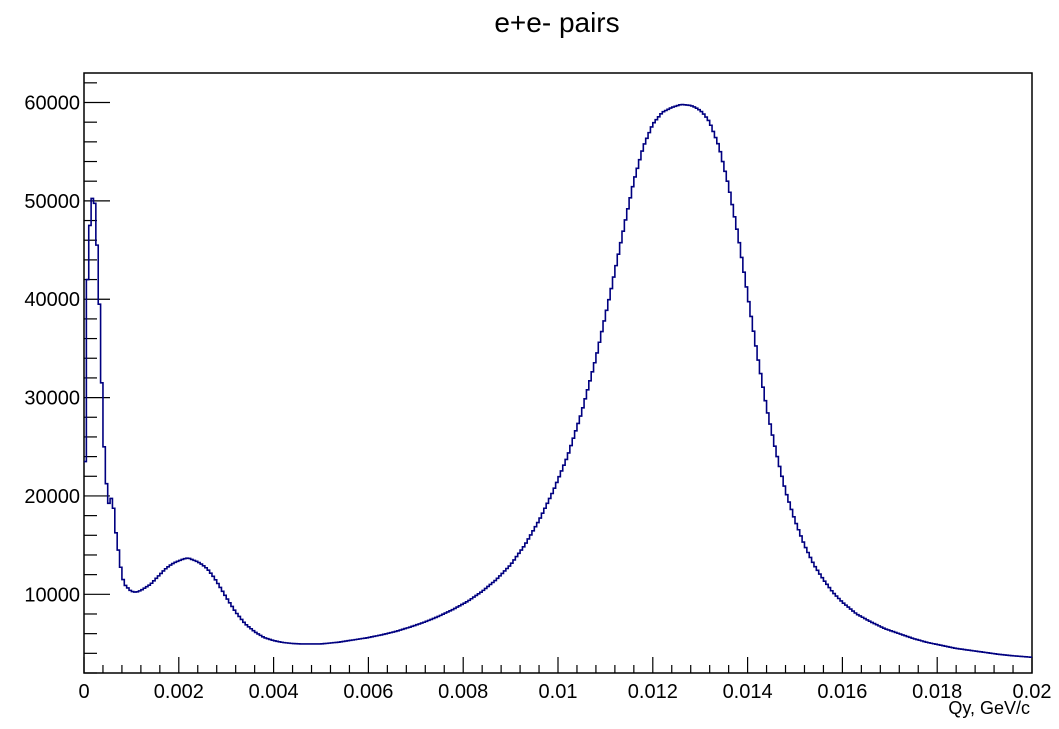 The image size is (1059, 729). I want to click on y-tick-label: 30000, so click(52, 399).